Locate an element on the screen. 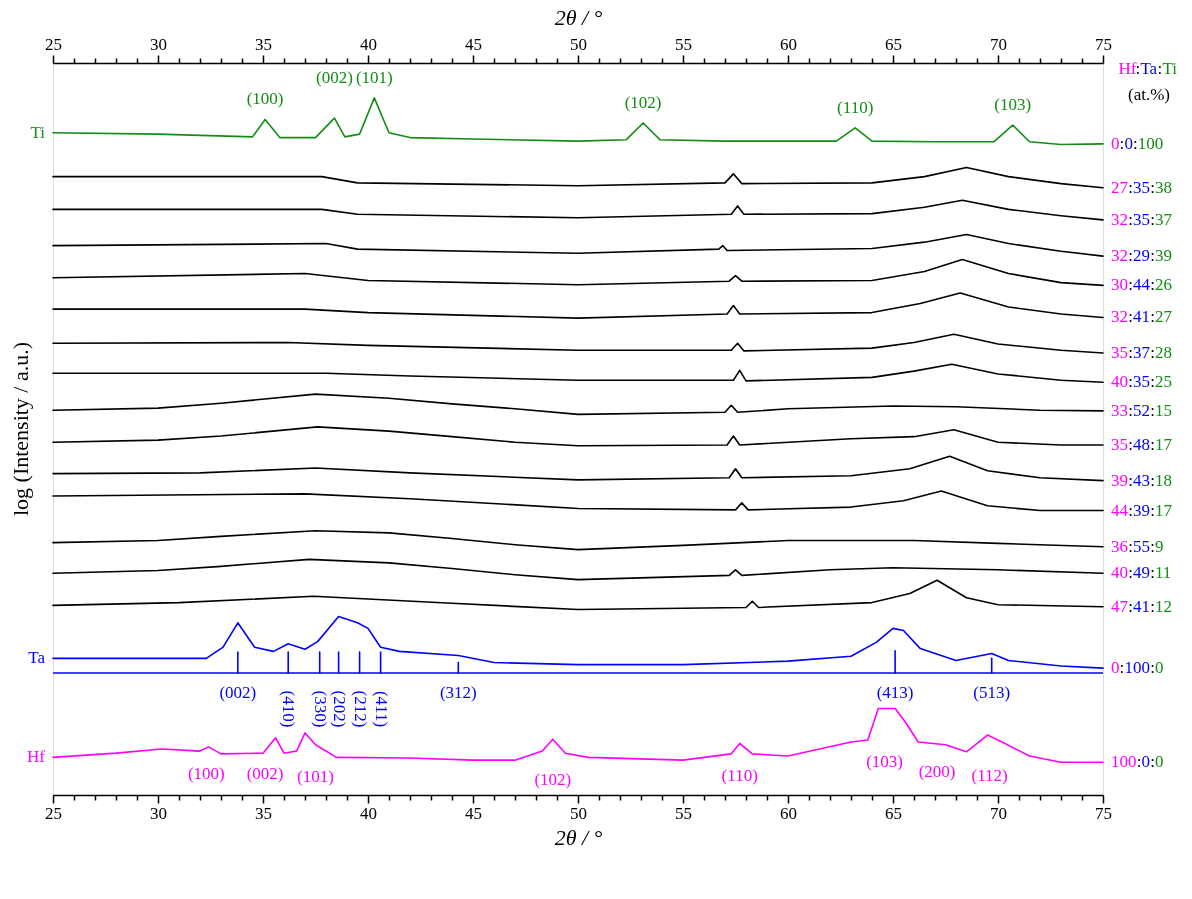  annotation: (413) is located at coordinates (895, 692).